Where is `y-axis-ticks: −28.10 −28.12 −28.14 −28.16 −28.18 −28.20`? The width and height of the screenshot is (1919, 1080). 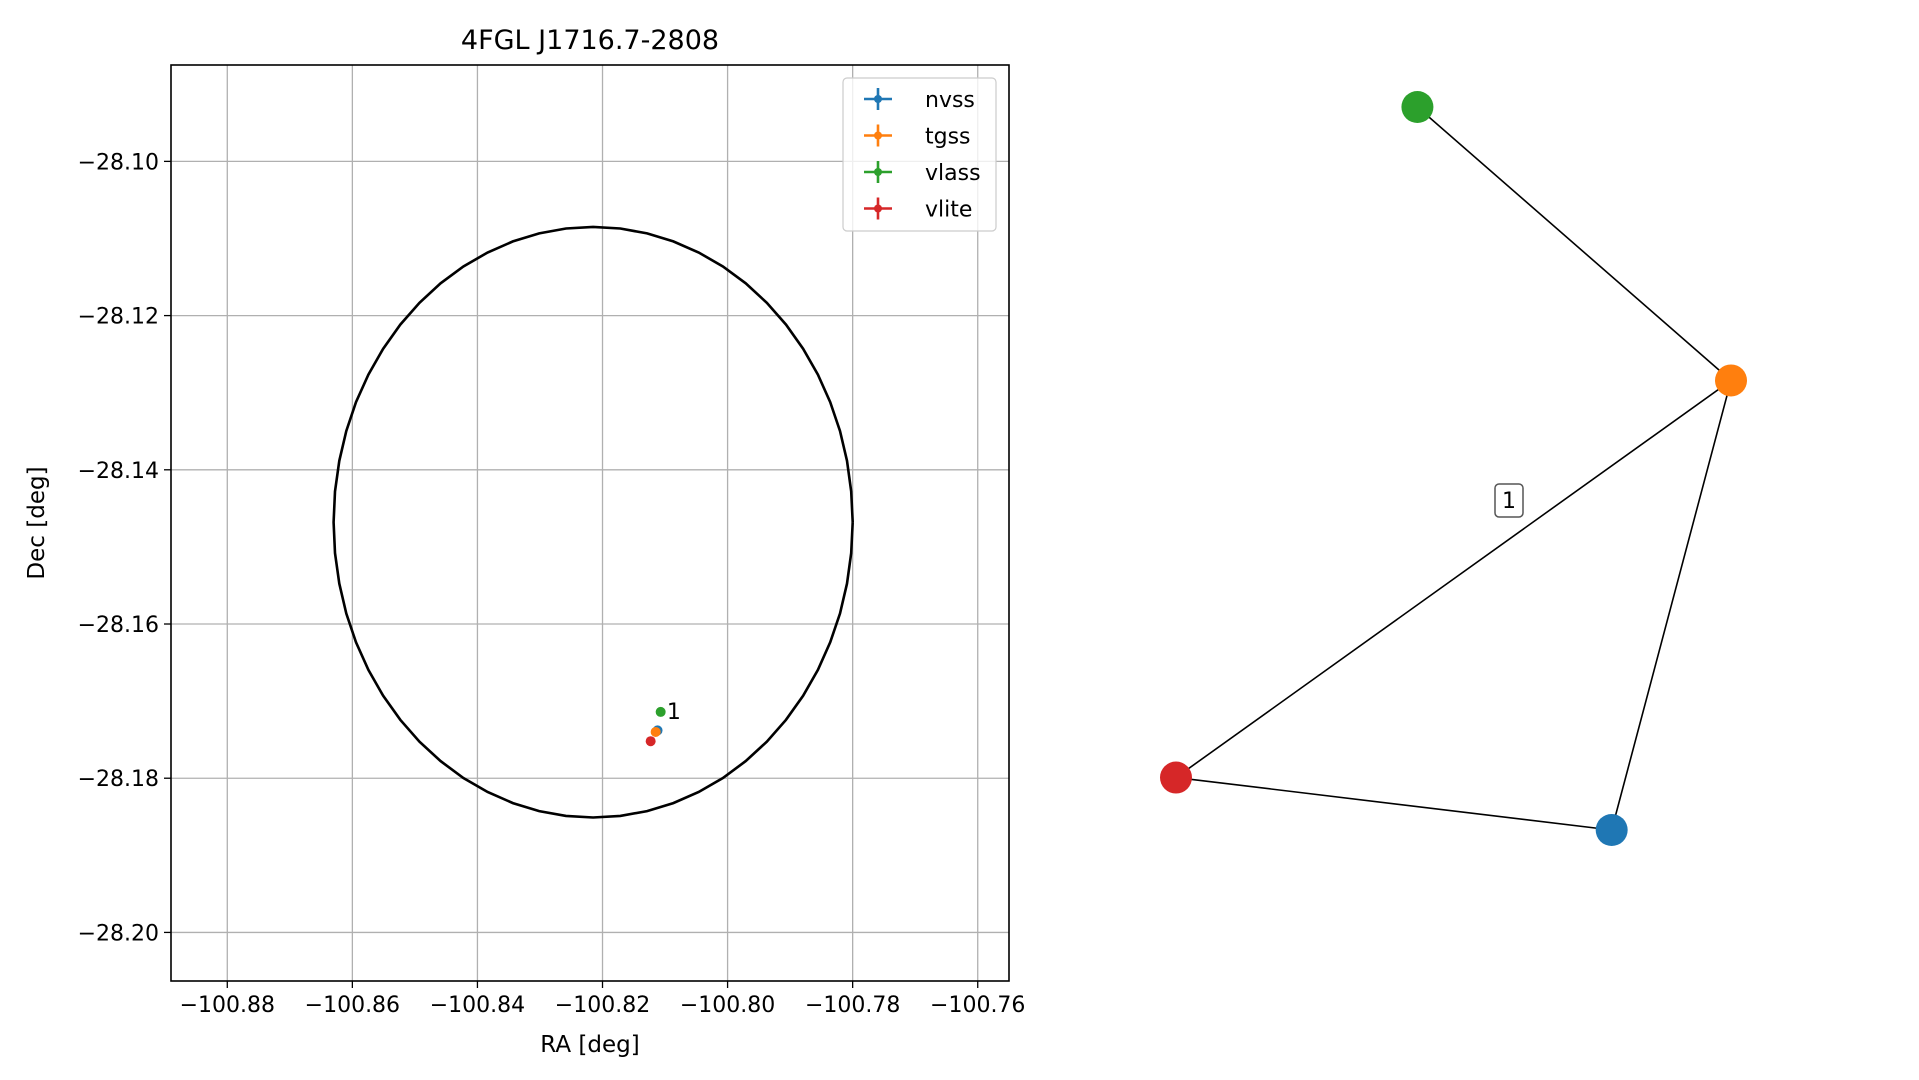
y-axis-ticks: −28.10 −28.12 −28.14 −28.16 −28.18 −28.20 is located at coordinates (124, 548).